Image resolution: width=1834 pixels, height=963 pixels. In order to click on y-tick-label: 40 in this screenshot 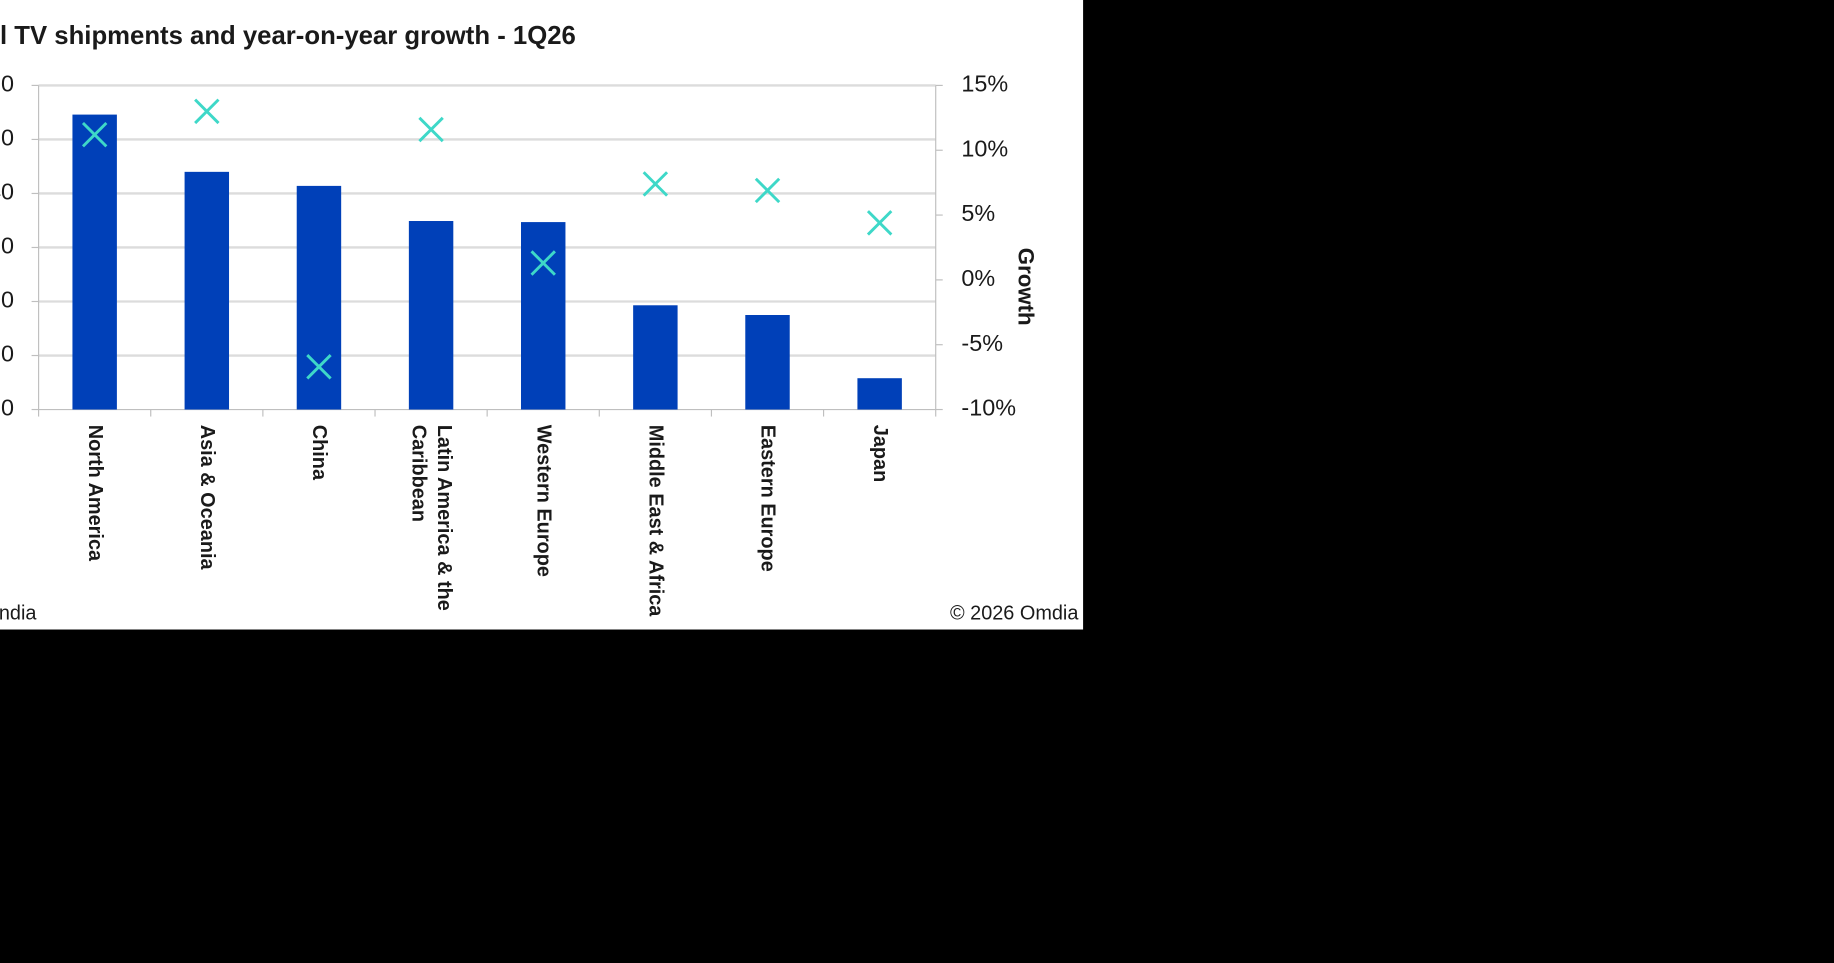, I will do `click(7, 192)`.